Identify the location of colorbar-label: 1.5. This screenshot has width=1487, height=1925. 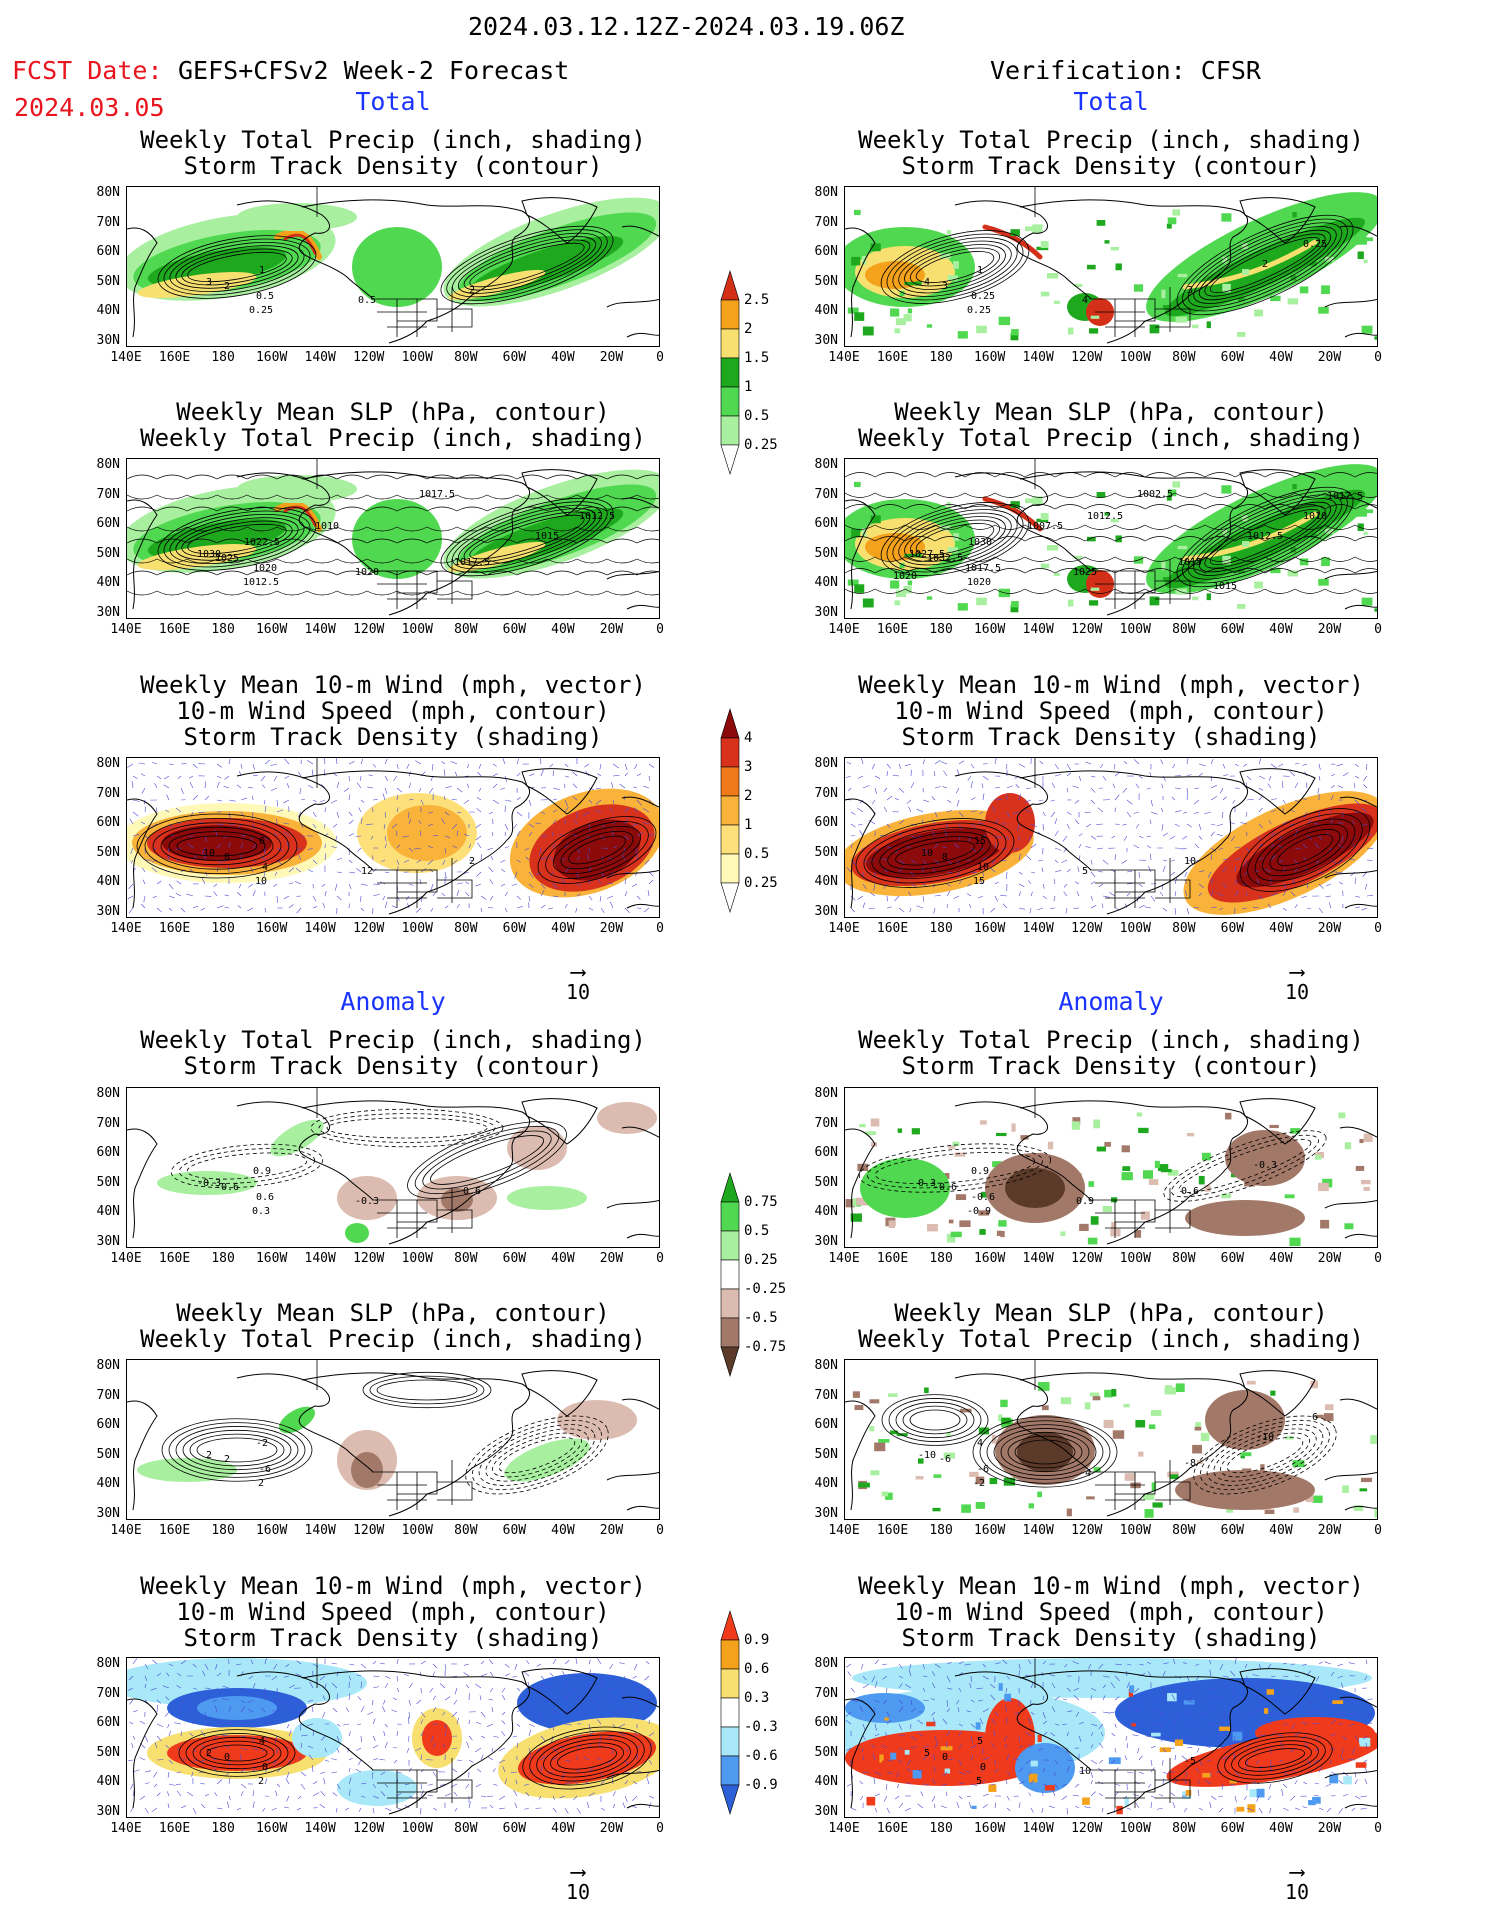
(757, 358).